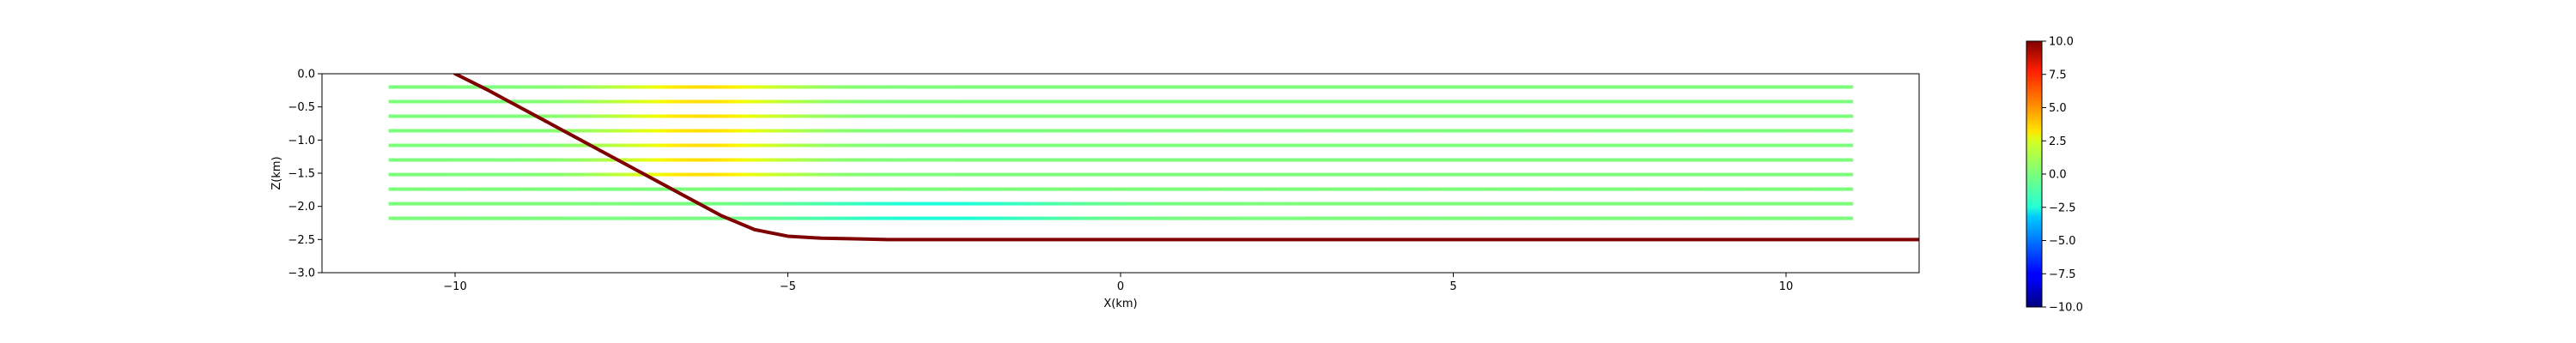 The image size is (2576, 343). Describe the element at coordinates (2062, 242) in the screenshot. I see `colorbar-tick-label: −5.0` at that location.